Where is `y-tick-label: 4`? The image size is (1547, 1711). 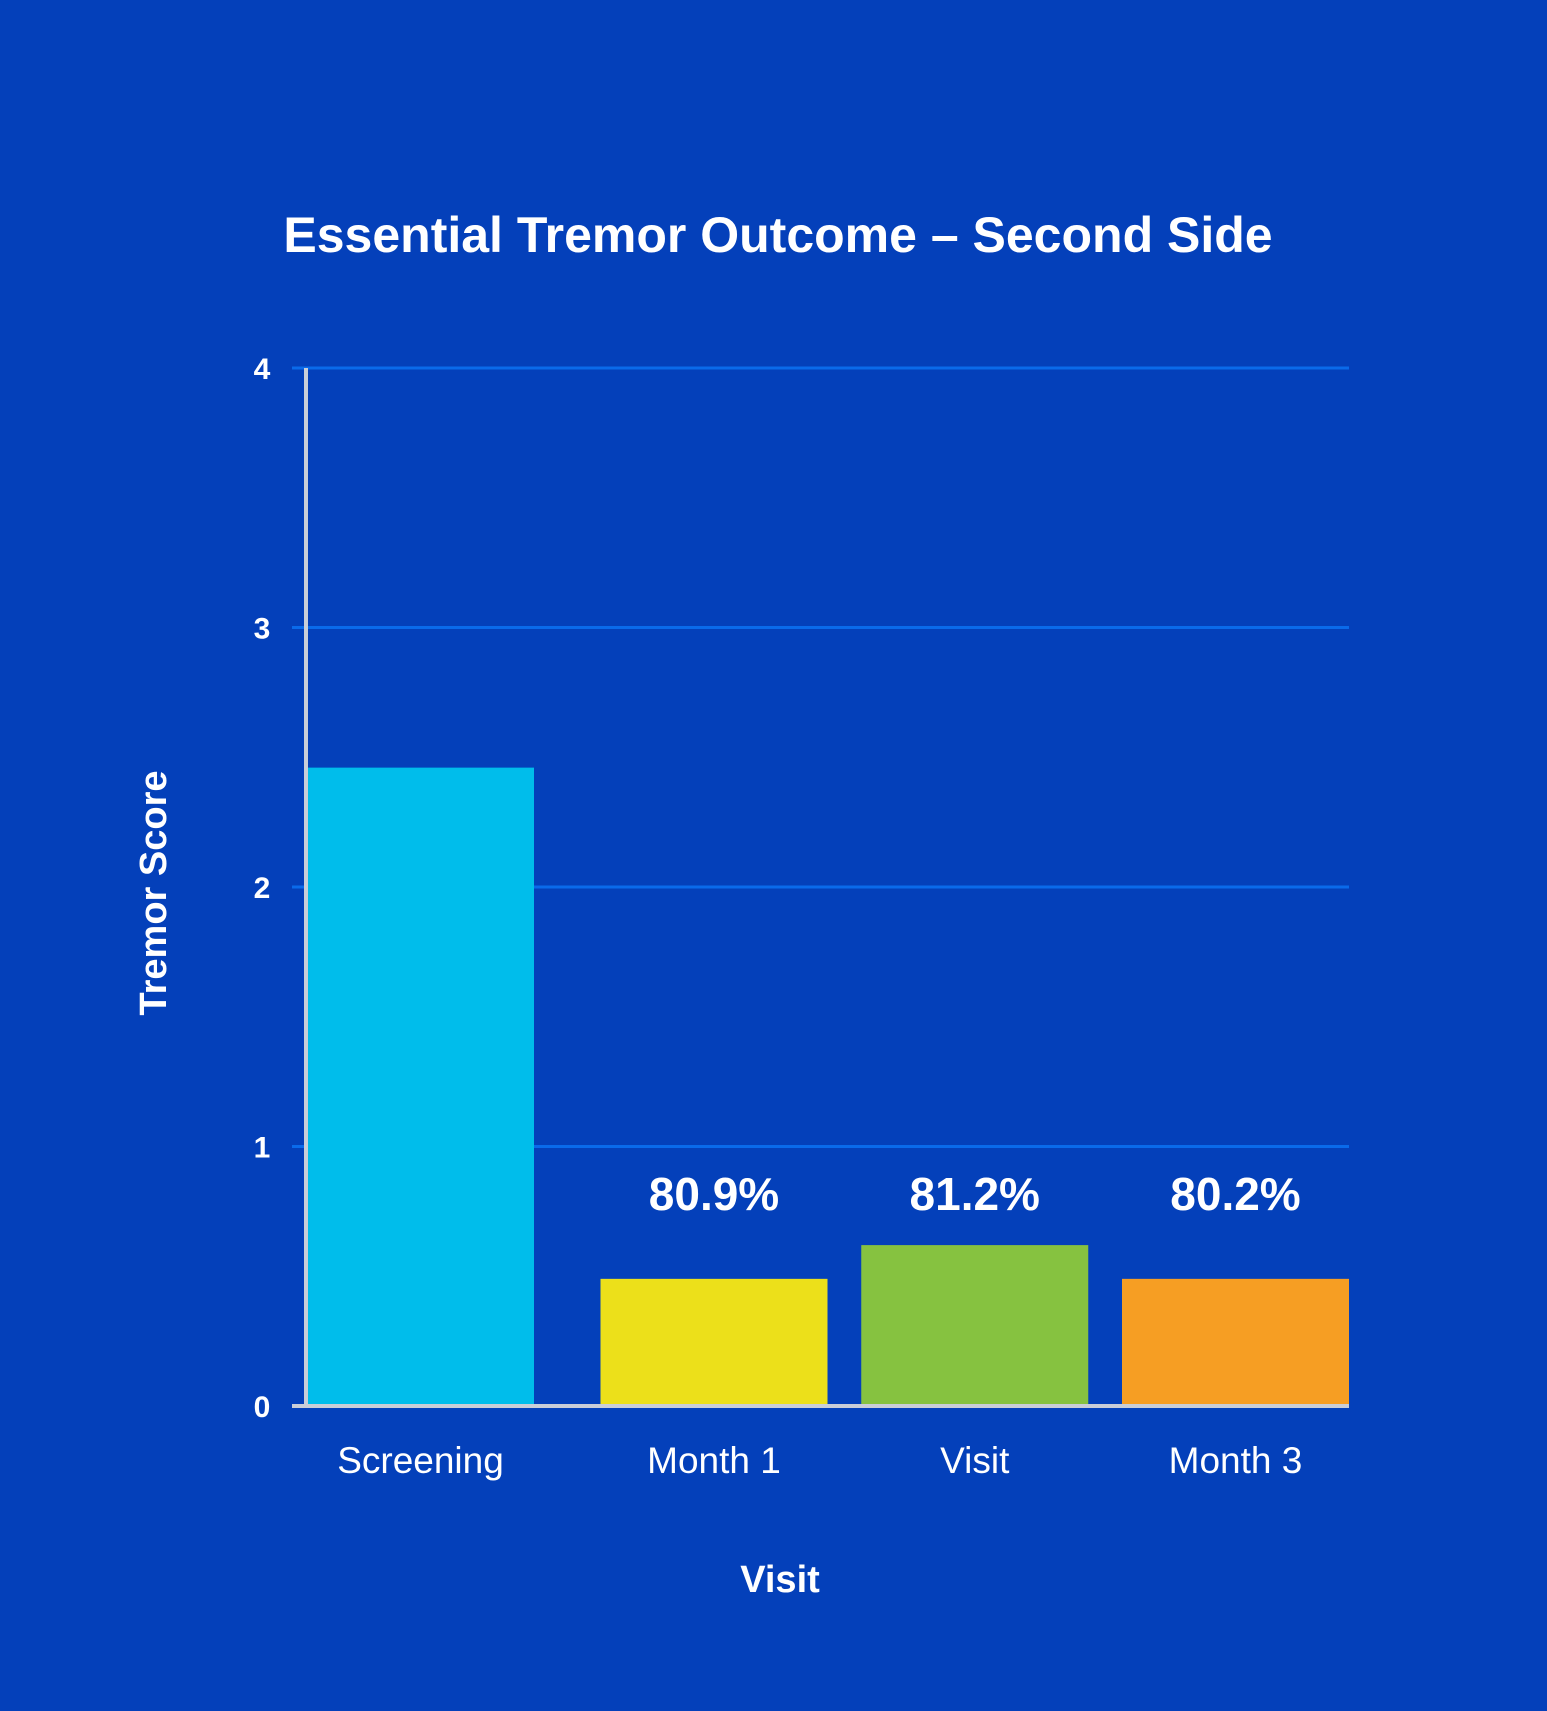
y-tick-label: 4 is located at coordinates (262, 369).